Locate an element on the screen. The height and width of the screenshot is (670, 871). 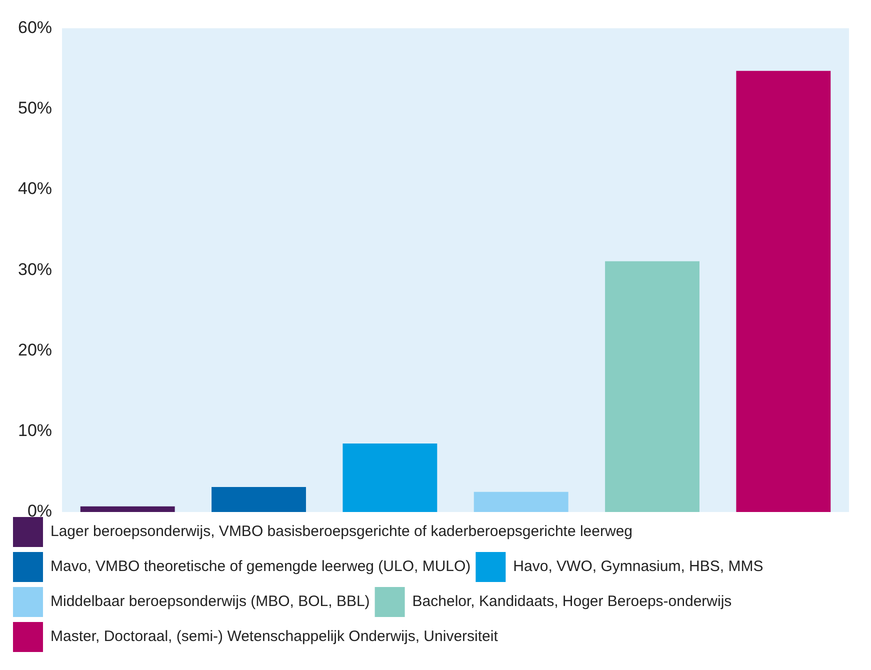
y-tick-label: 0% is located at coordinates (39, 511).